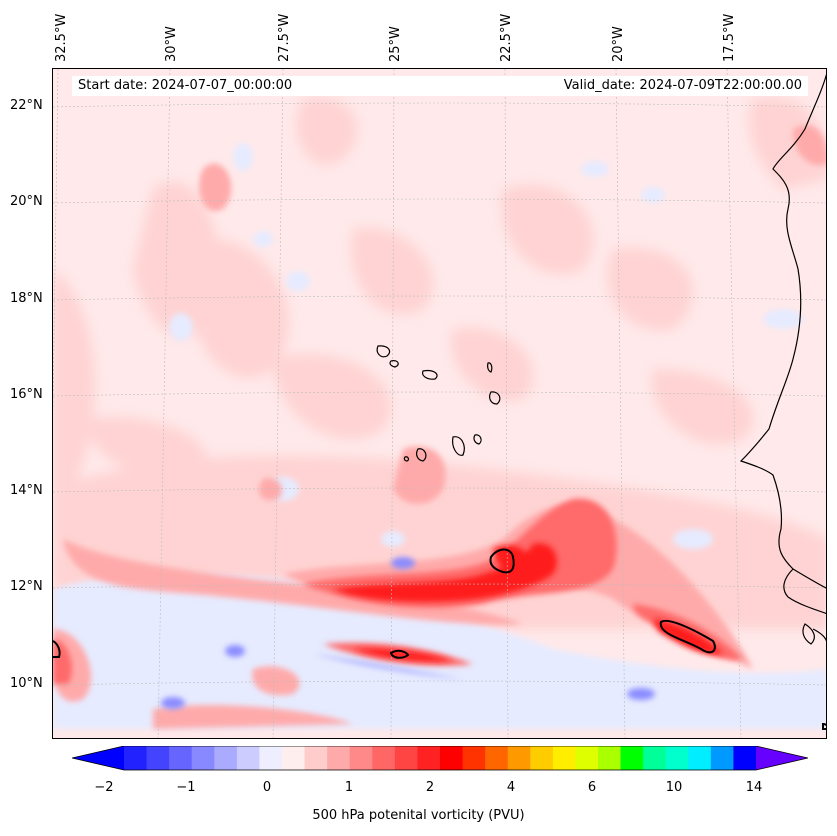 The image size is (837, 836). Describe the element at coordinates (26, 586) in the screenshot. I see `lat-label-12n: 12°N` at that location.